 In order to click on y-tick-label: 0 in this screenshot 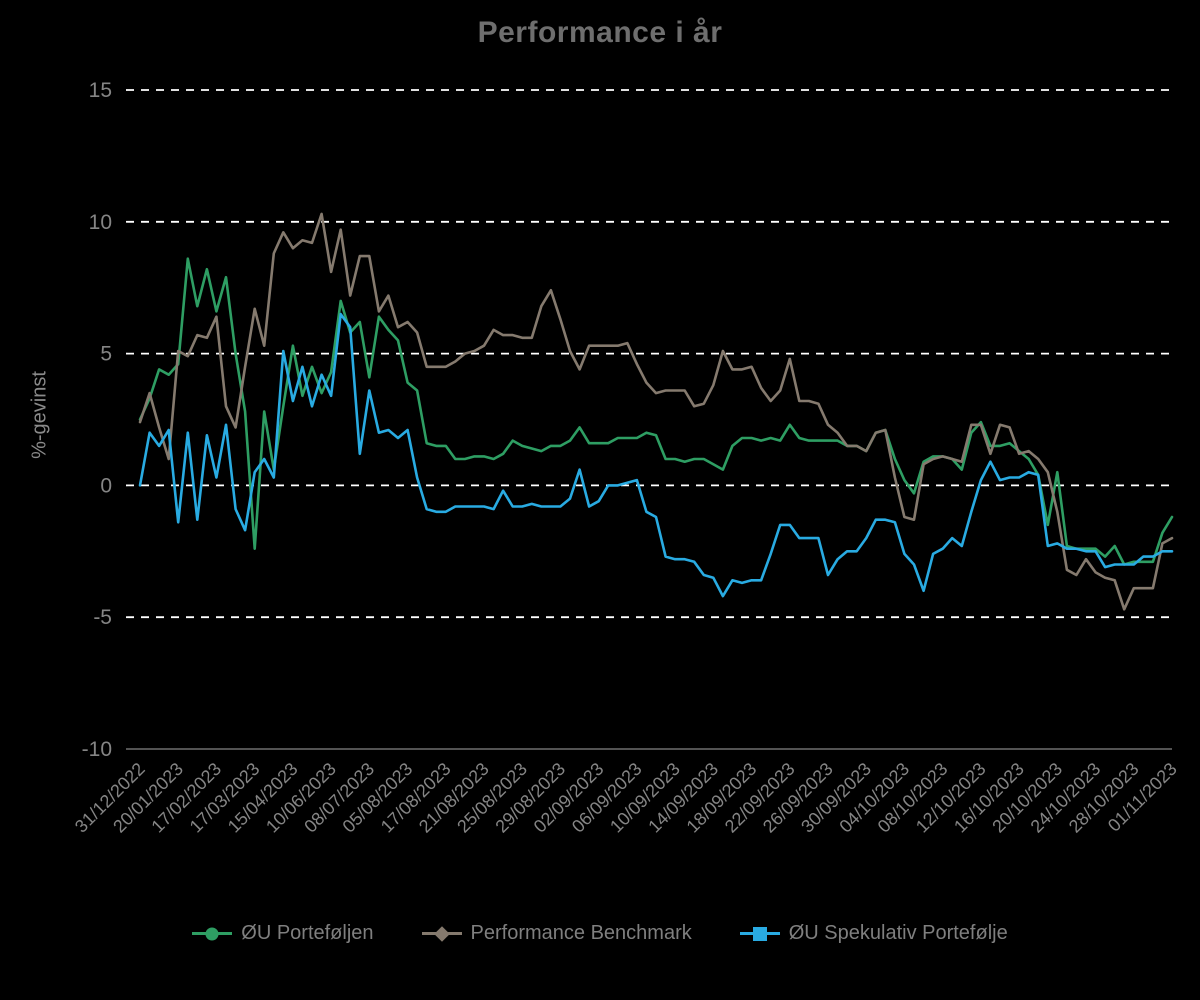, I will do `click(106, 485)`.